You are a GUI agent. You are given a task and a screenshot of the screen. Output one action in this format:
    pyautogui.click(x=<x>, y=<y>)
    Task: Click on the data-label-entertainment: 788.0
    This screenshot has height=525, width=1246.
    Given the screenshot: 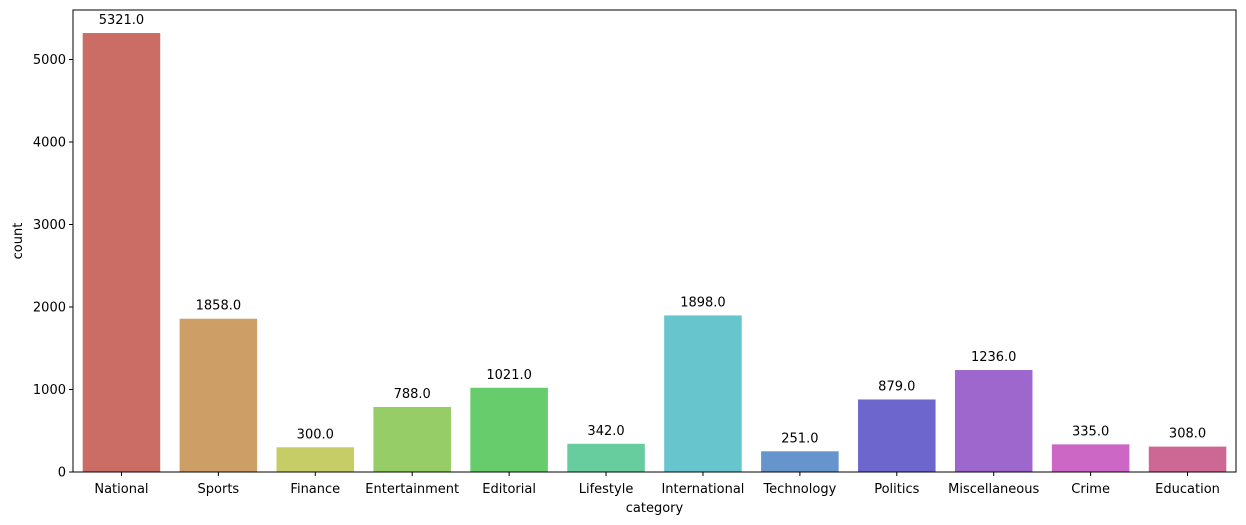 What is the action you would take?
    pyautogui.click(x=412, y=394)
    